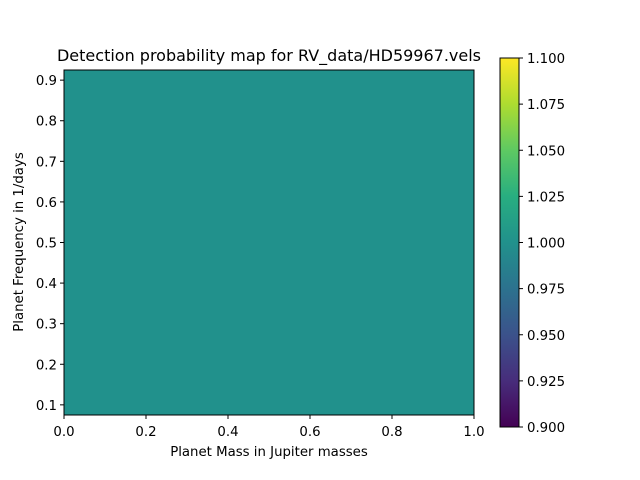  I want to click on colorbar, so click(509, 242).